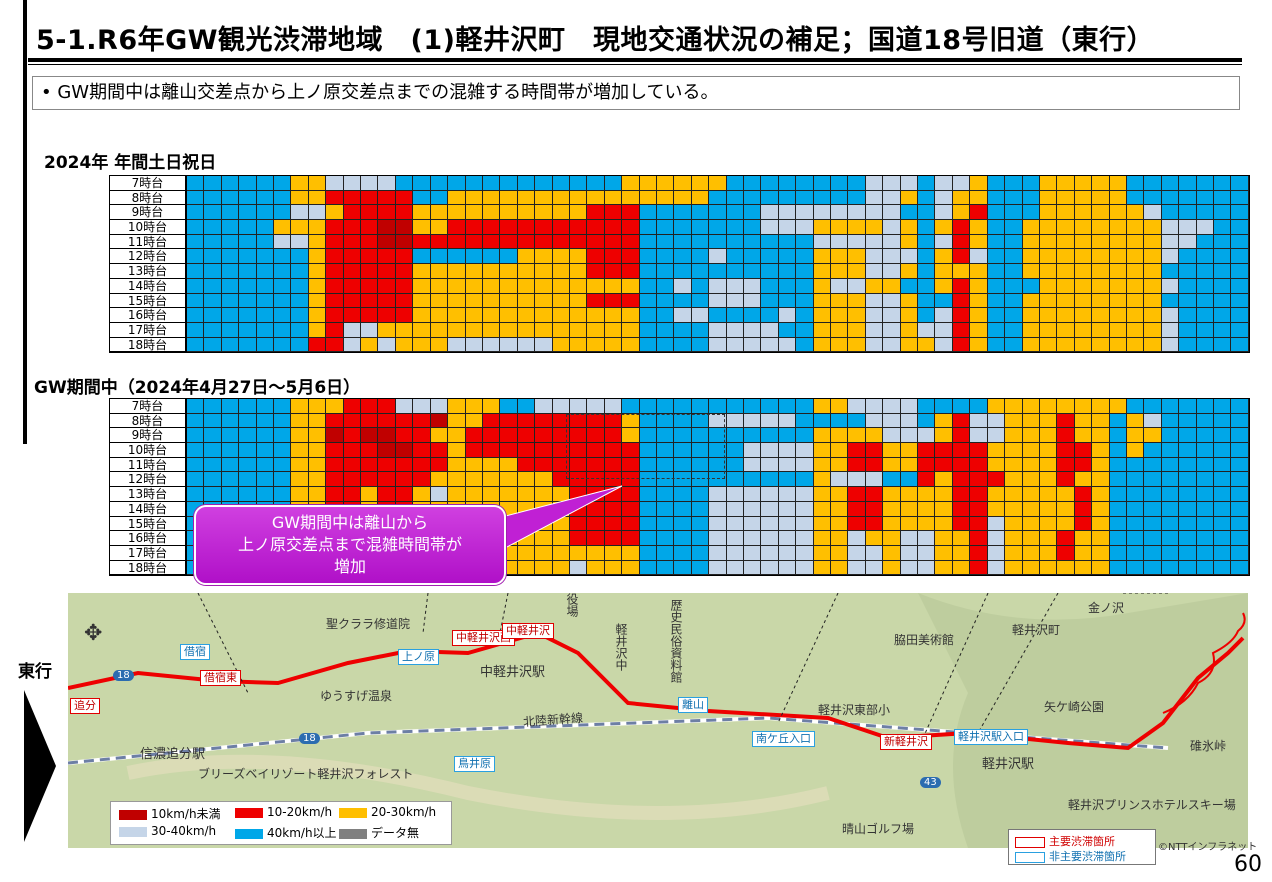 This screenshot has width=1272, height=882. What do you see at coordinates (148, 480) in the screenshot?
I see `hour-label: 12時台` at bounding box center [148, 480].